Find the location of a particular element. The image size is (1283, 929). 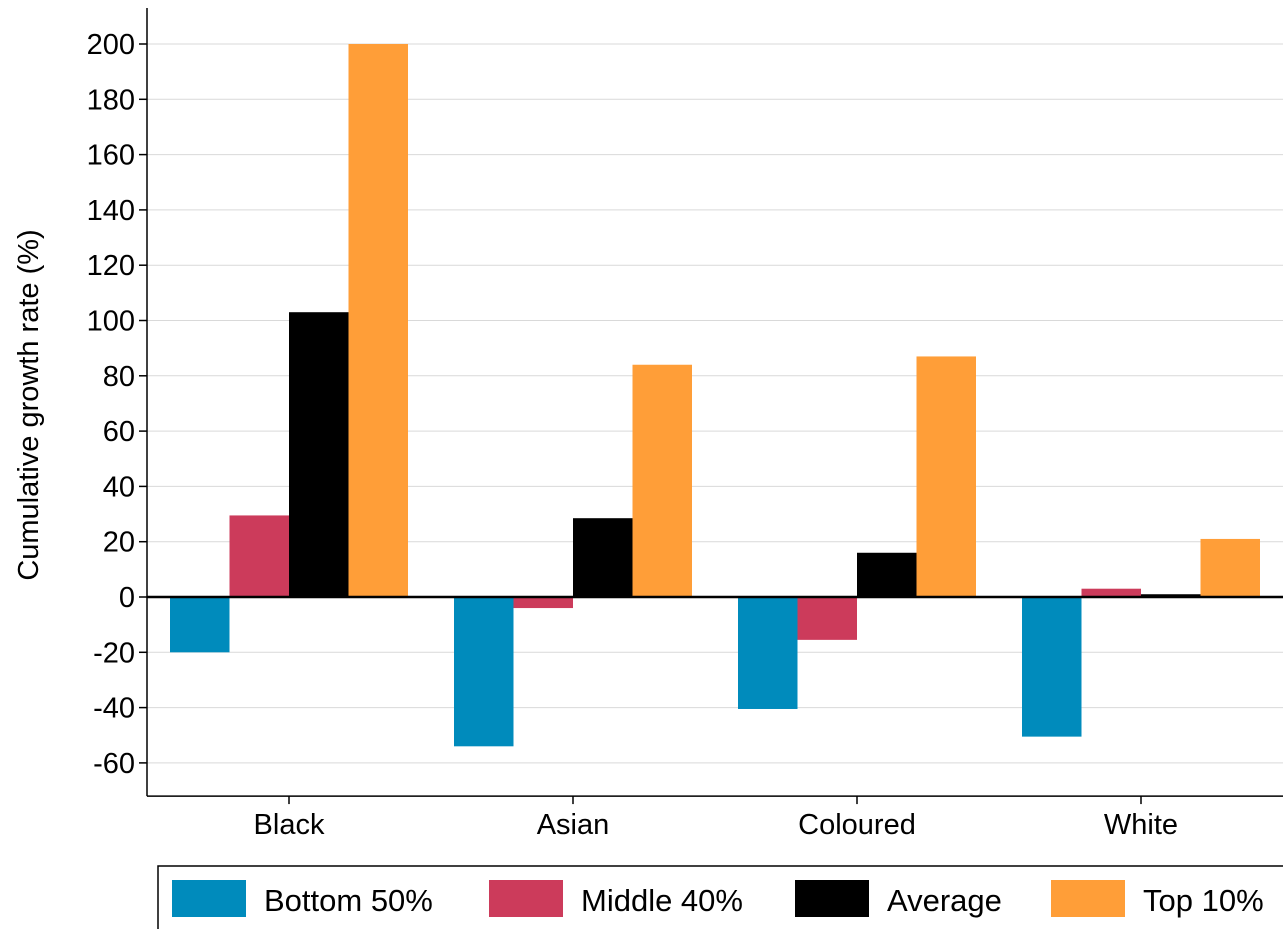

y-tick-label: 140 is located at coordinates (111, 211).